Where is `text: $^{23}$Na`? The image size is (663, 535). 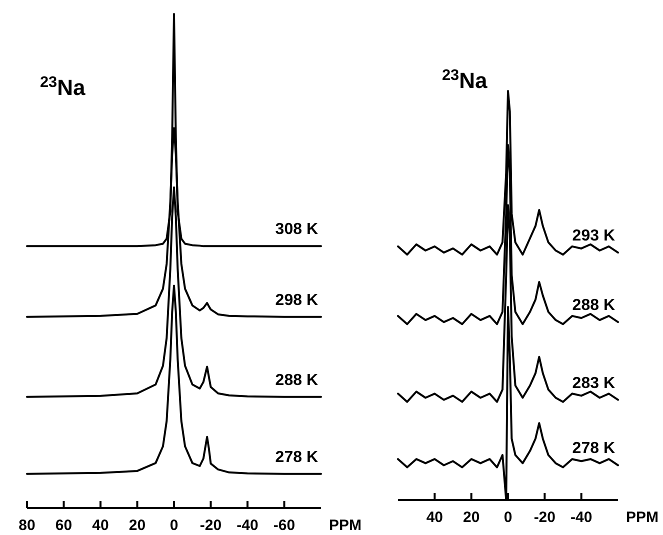
text: $^{23}$Na is located at coordinates (63, 87).